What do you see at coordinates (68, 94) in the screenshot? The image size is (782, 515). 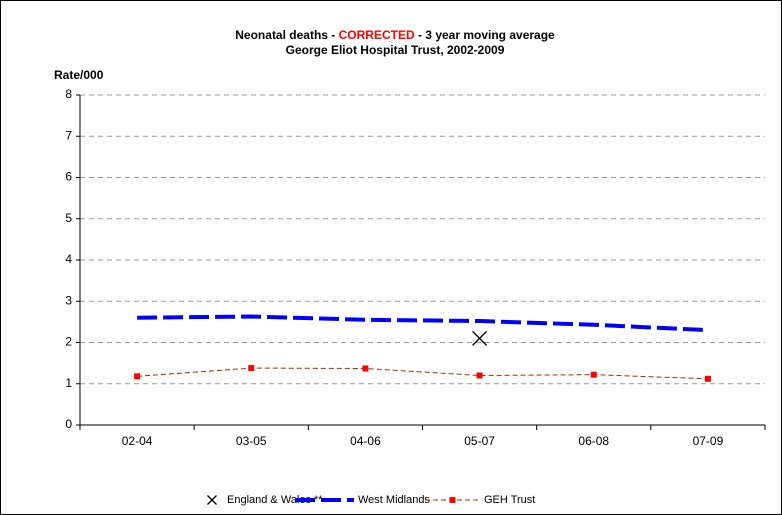 I see `y-tick-label: 8` at bounding box center [68, 94].